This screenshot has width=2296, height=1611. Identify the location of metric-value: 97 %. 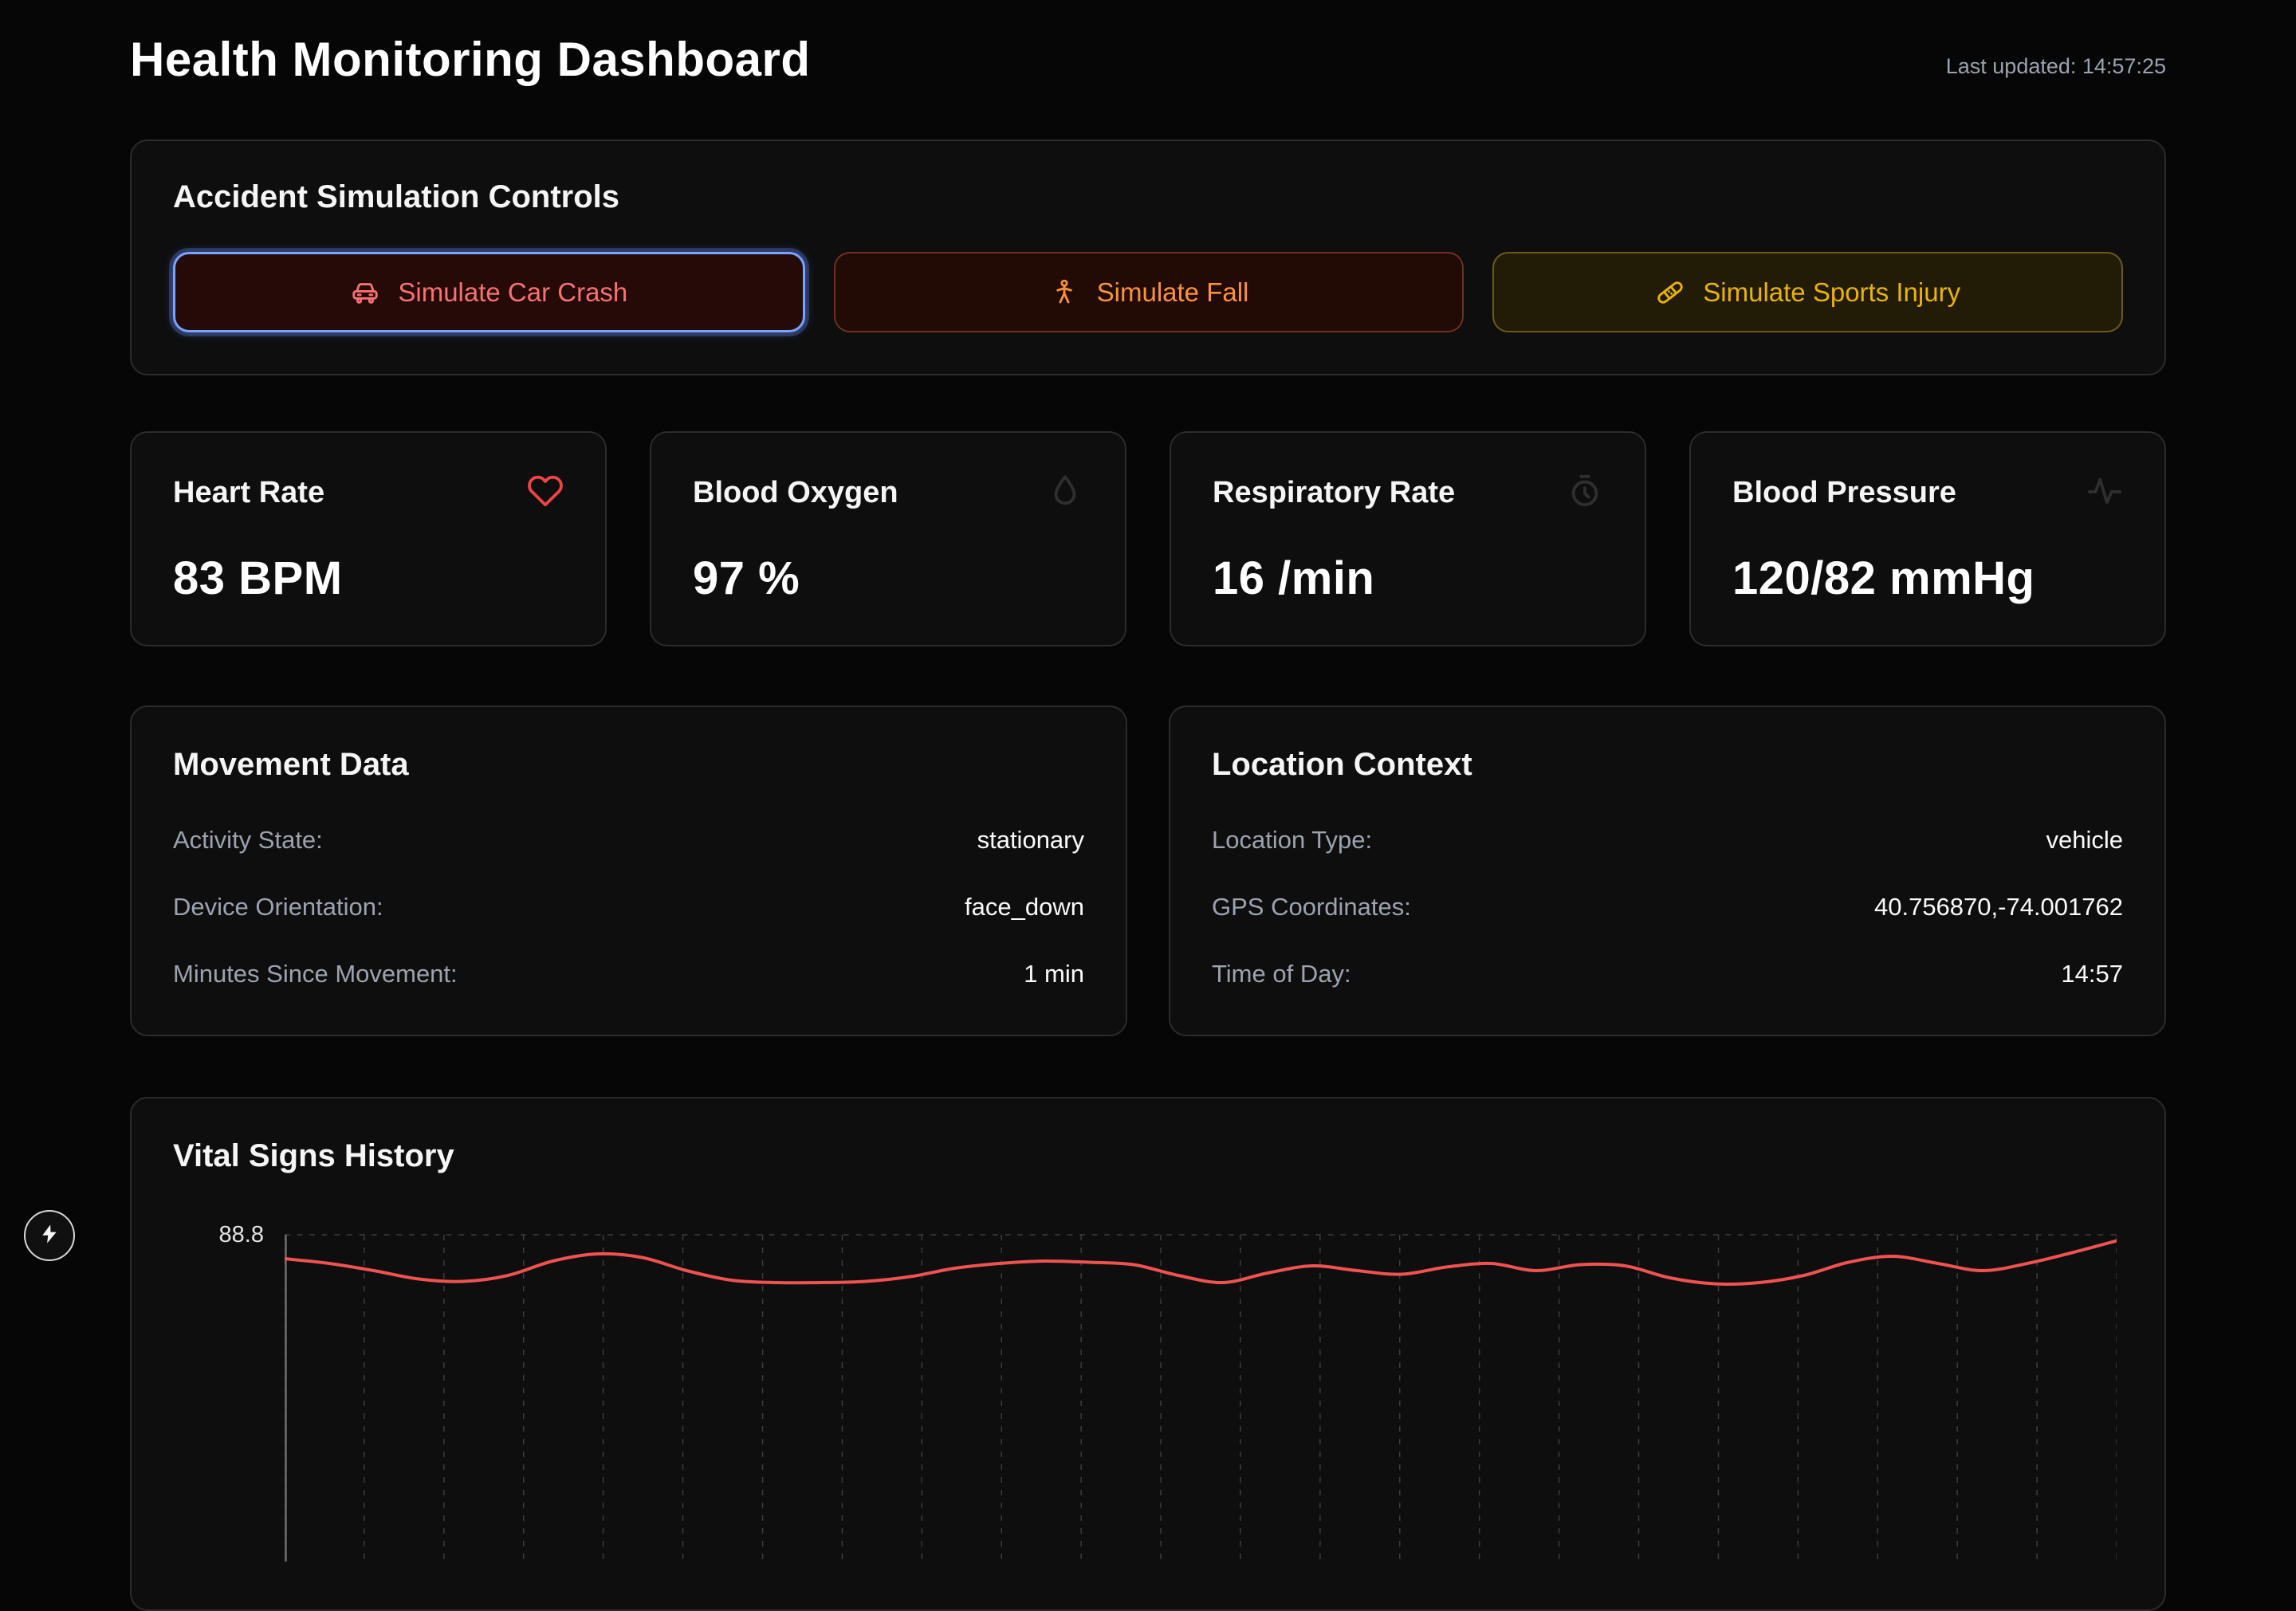
(888, 578).